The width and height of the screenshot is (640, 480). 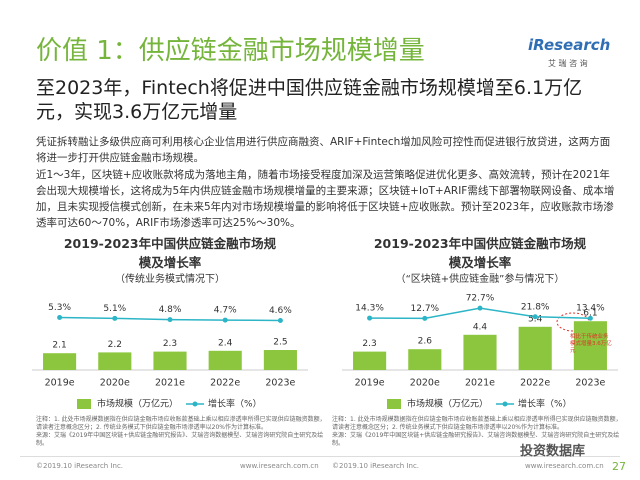 What do you see at coordinates (230, 51) in the screenshot?
I see `slide-title: 价值 1：供应链金融市场规模增量` at bounding box center [230, 51].